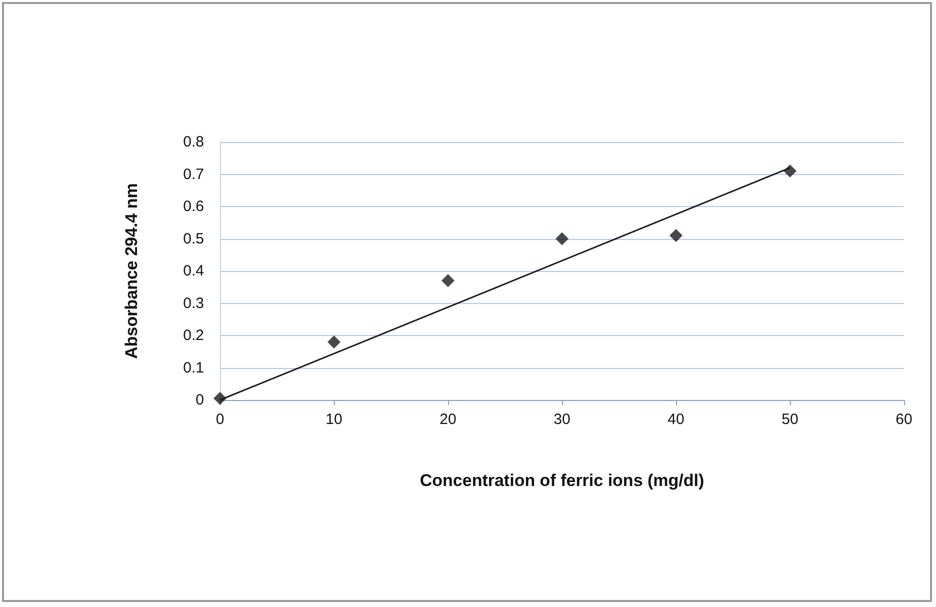 The height and width of the screenshot is (607, 936). I want to click on x-tick-label: 60, so click(904, 419).